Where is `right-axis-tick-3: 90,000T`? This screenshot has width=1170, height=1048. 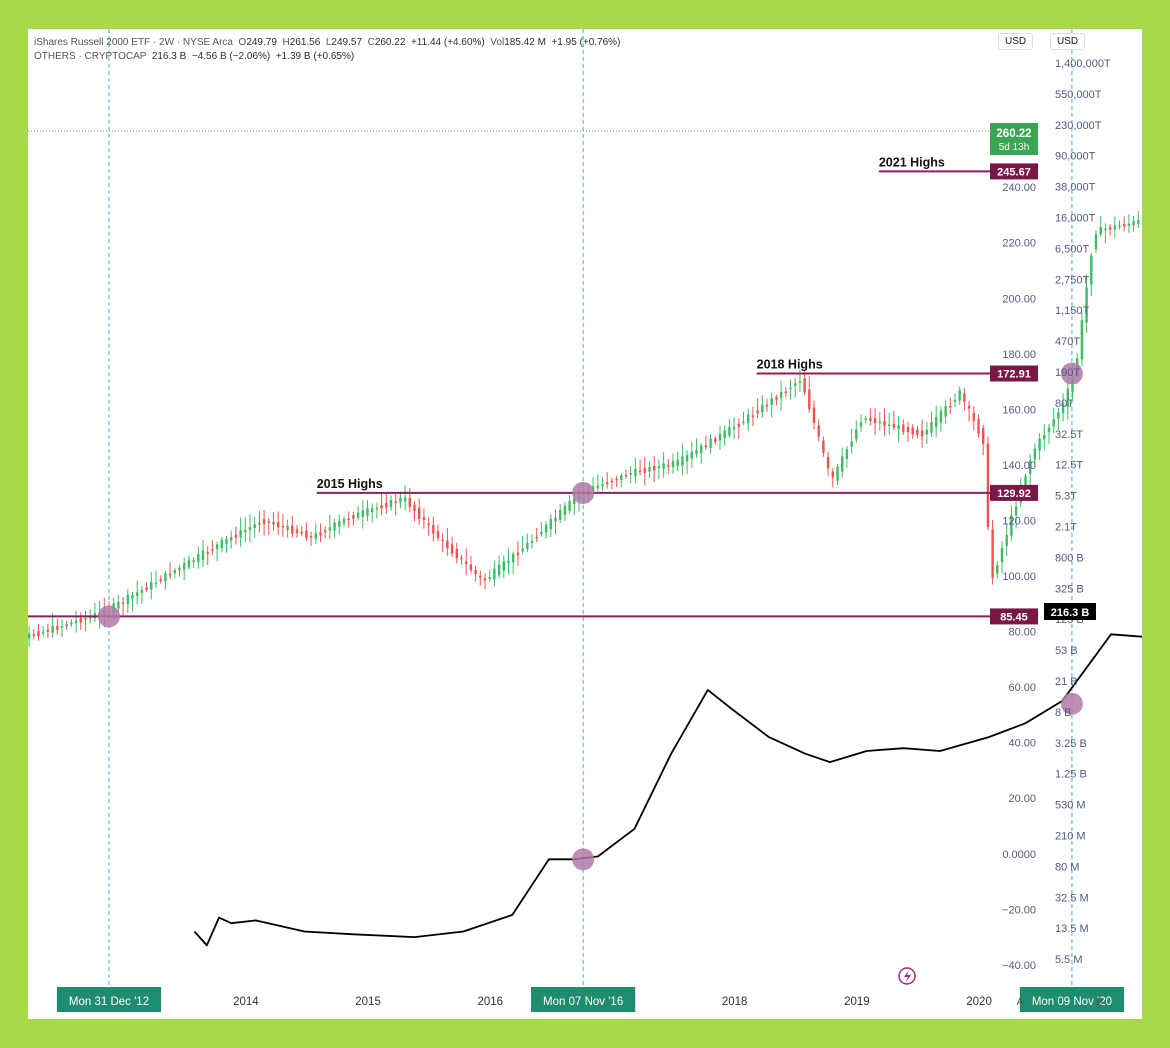 right-axis-tick-3: 90,000T is located at coordinates (1075, 157).